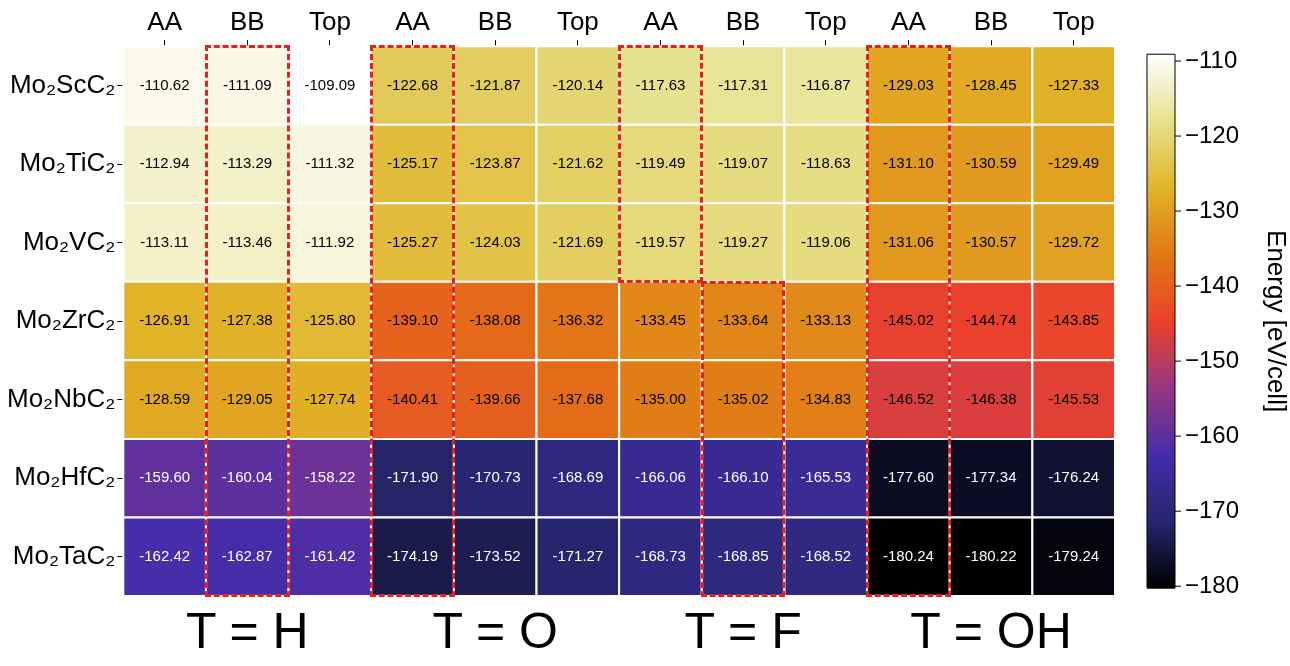 This screenshot has height=666, width=1290. I want to click on data-label: -145.02, so click(908, 320).